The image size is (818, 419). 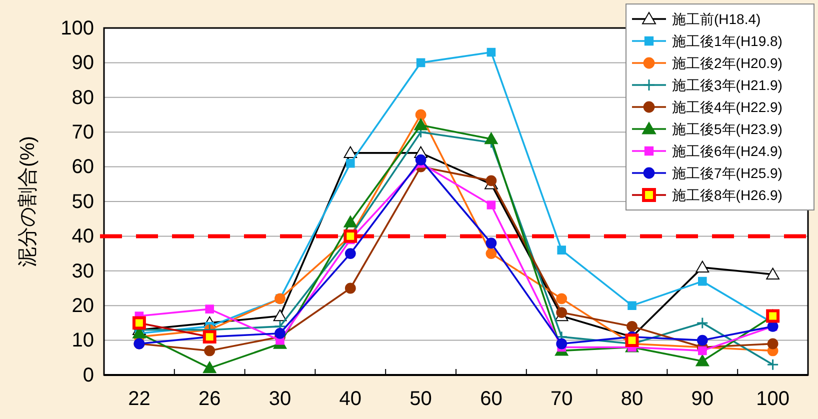 What do you see at coordinates (83, 201) in the screenshot?
I see `y-tick-label: 50` at bounding box center [83, 201].